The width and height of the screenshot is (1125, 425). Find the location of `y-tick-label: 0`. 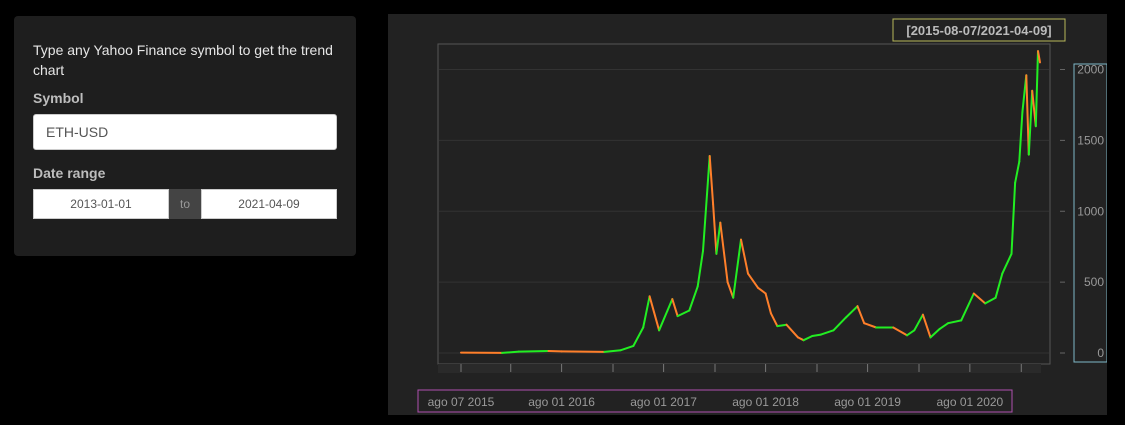

y-tick-label: 0 is located at coordinates (1100, 353).